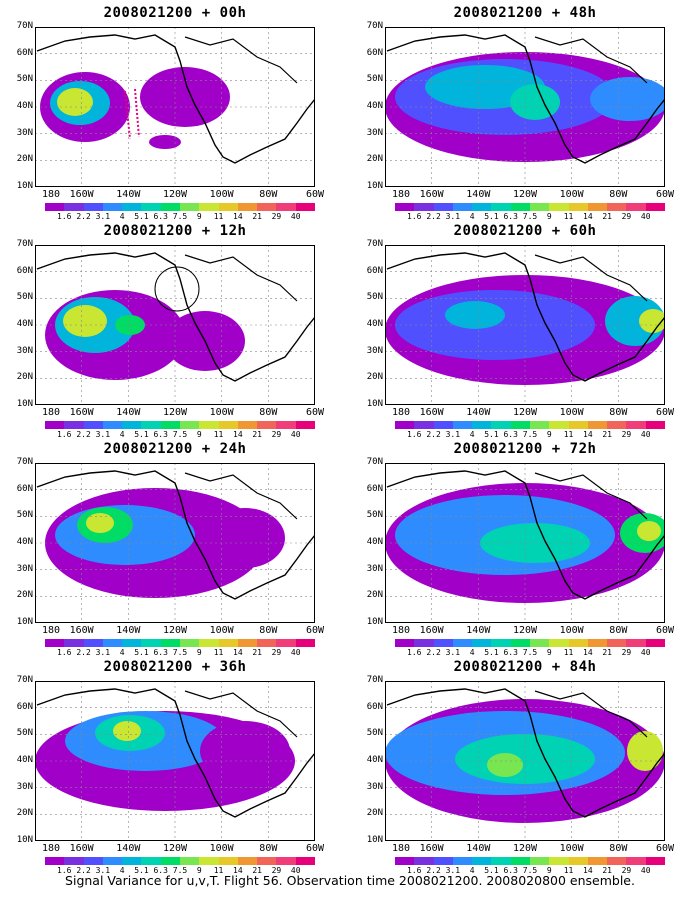 Image resolution: width=700 pixels, height=900 pixels. What do you see at coordinates (295, 652) in the screenshot?
I see `colorbar-label: 40` at bounding box center [295, 652].